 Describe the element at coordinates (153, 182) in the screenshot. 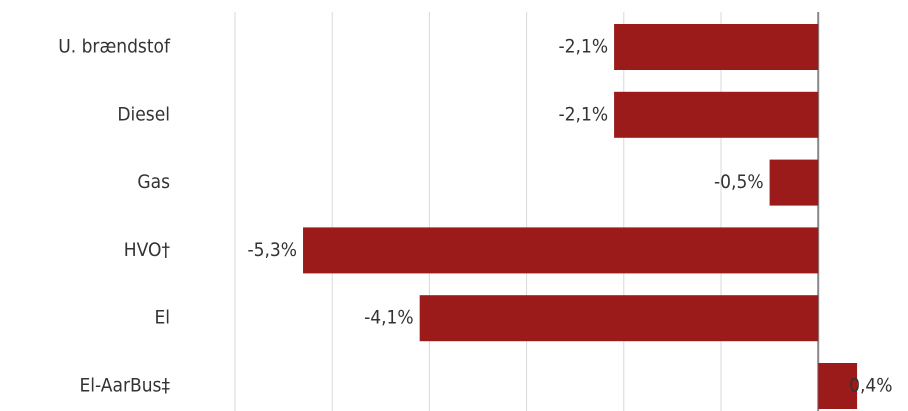

I see `category-label: Gas` at that location.